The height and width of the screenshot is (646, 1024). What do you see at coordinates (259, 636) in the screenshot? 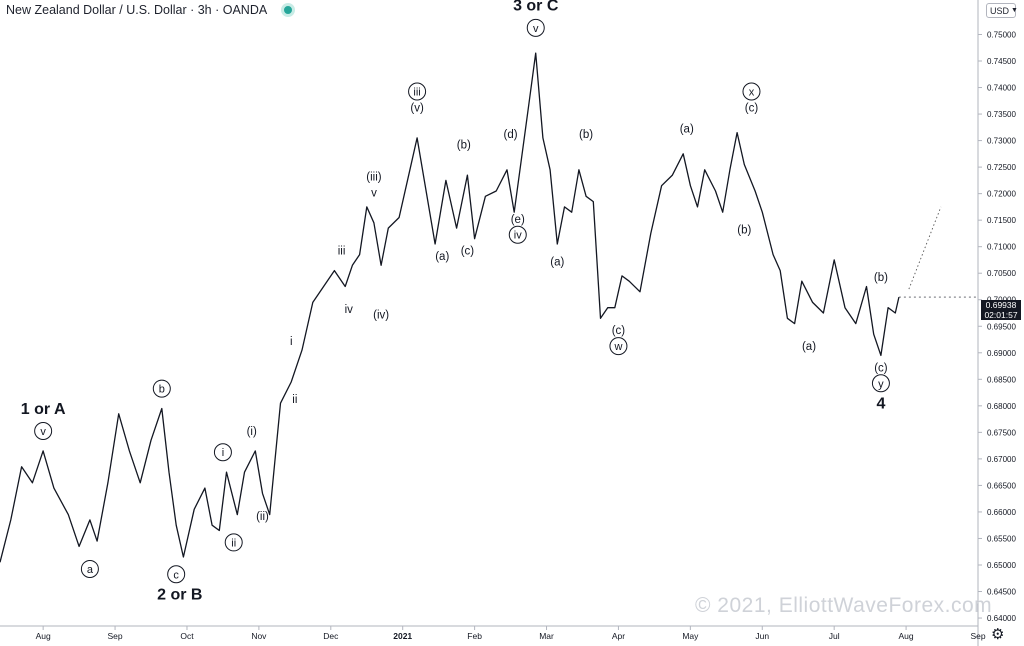
I see `x-tick-label: Nov` at bounding box center [259, 636].